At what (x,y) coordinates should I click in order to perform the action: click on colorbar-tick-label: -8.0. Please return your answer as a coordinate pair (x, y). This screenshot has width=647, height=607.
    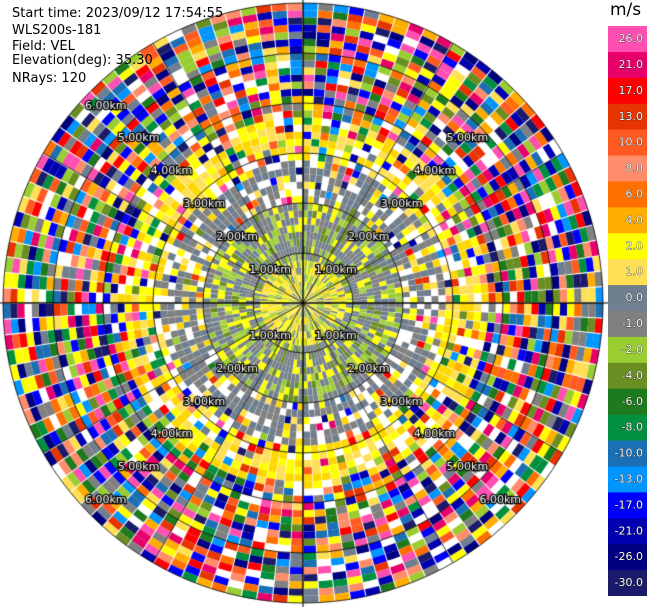
    Looking at the image, I should click on (632, 427).